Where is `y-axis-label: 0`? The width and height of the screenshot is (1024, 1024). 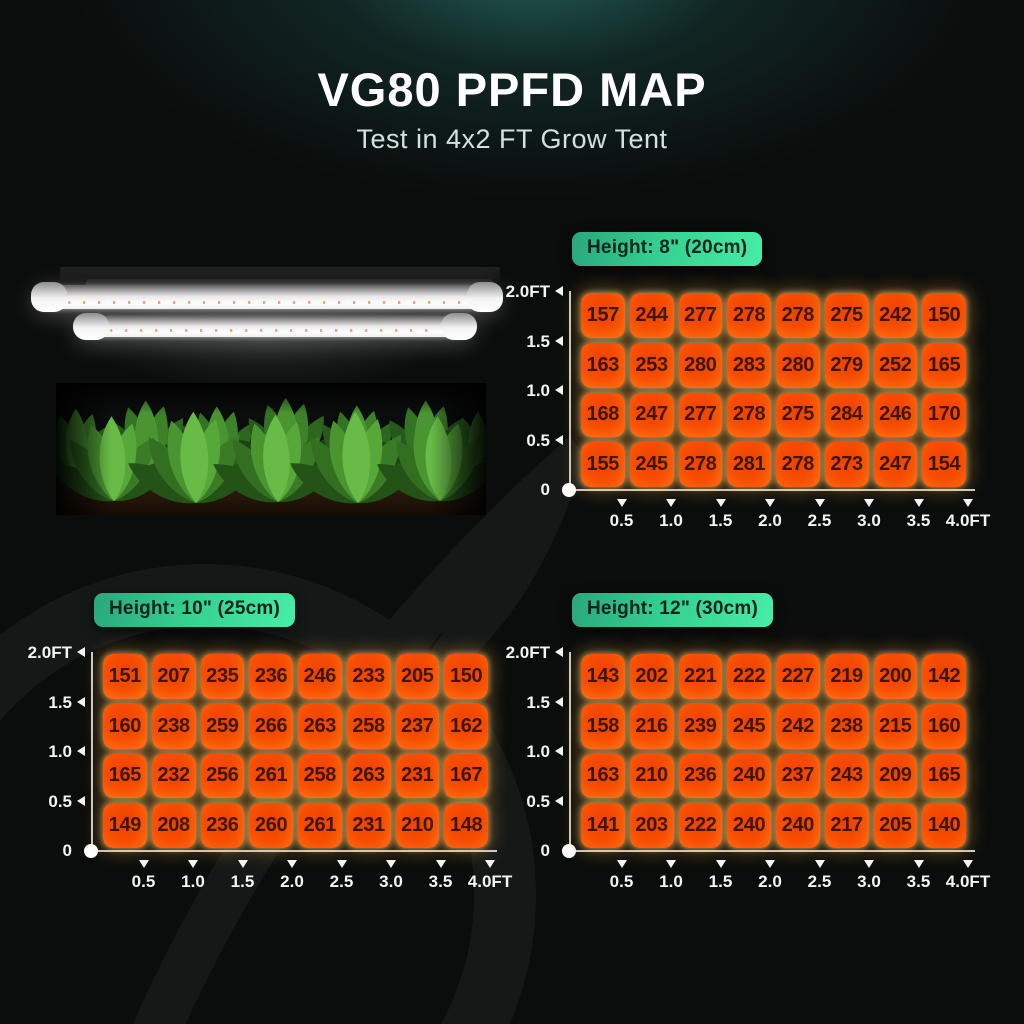
y-axis-label: 0 is located at coordinates (67, 850).